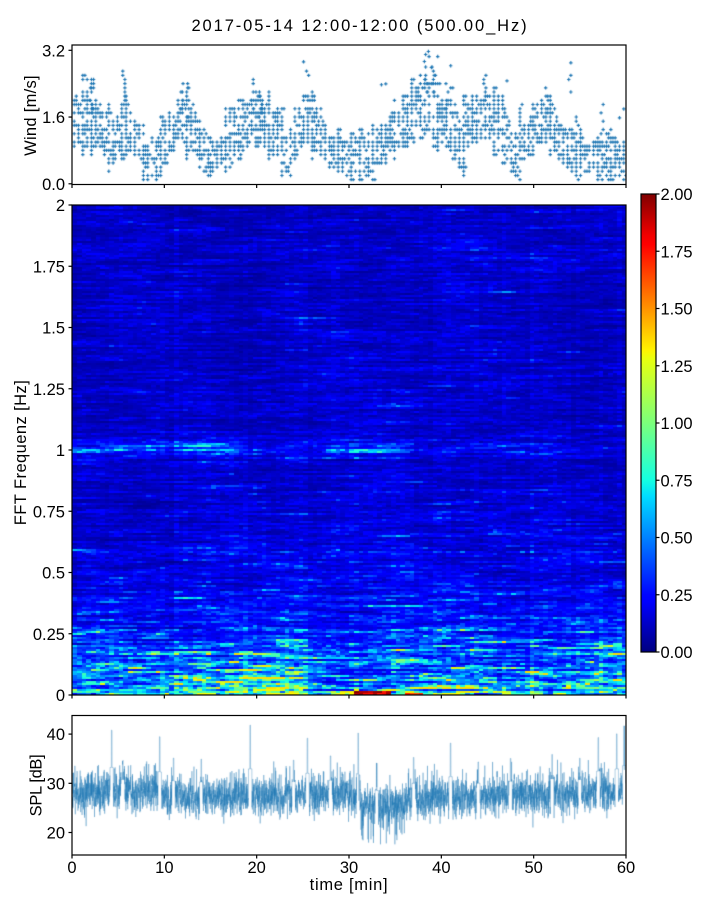 The height and width of the screenshot is (900, 720). I want to click on svg-text: 2.00, so click(677, 195).